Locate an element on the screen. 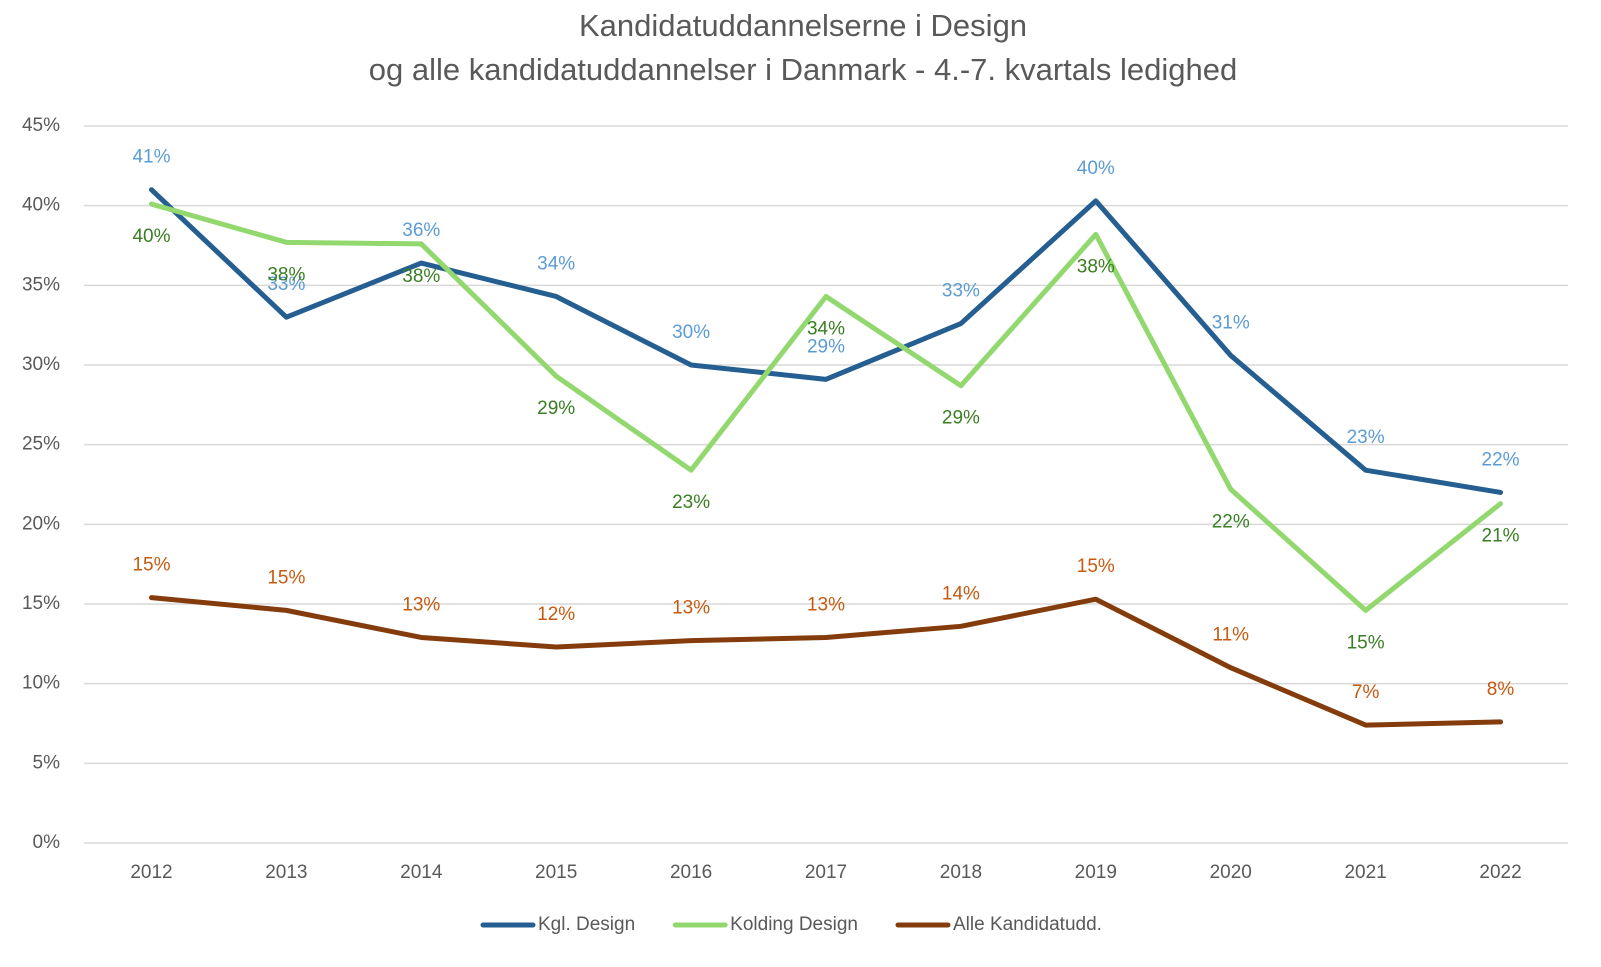  x-tick-label: 2020 is located at coordinates (1231, 872).